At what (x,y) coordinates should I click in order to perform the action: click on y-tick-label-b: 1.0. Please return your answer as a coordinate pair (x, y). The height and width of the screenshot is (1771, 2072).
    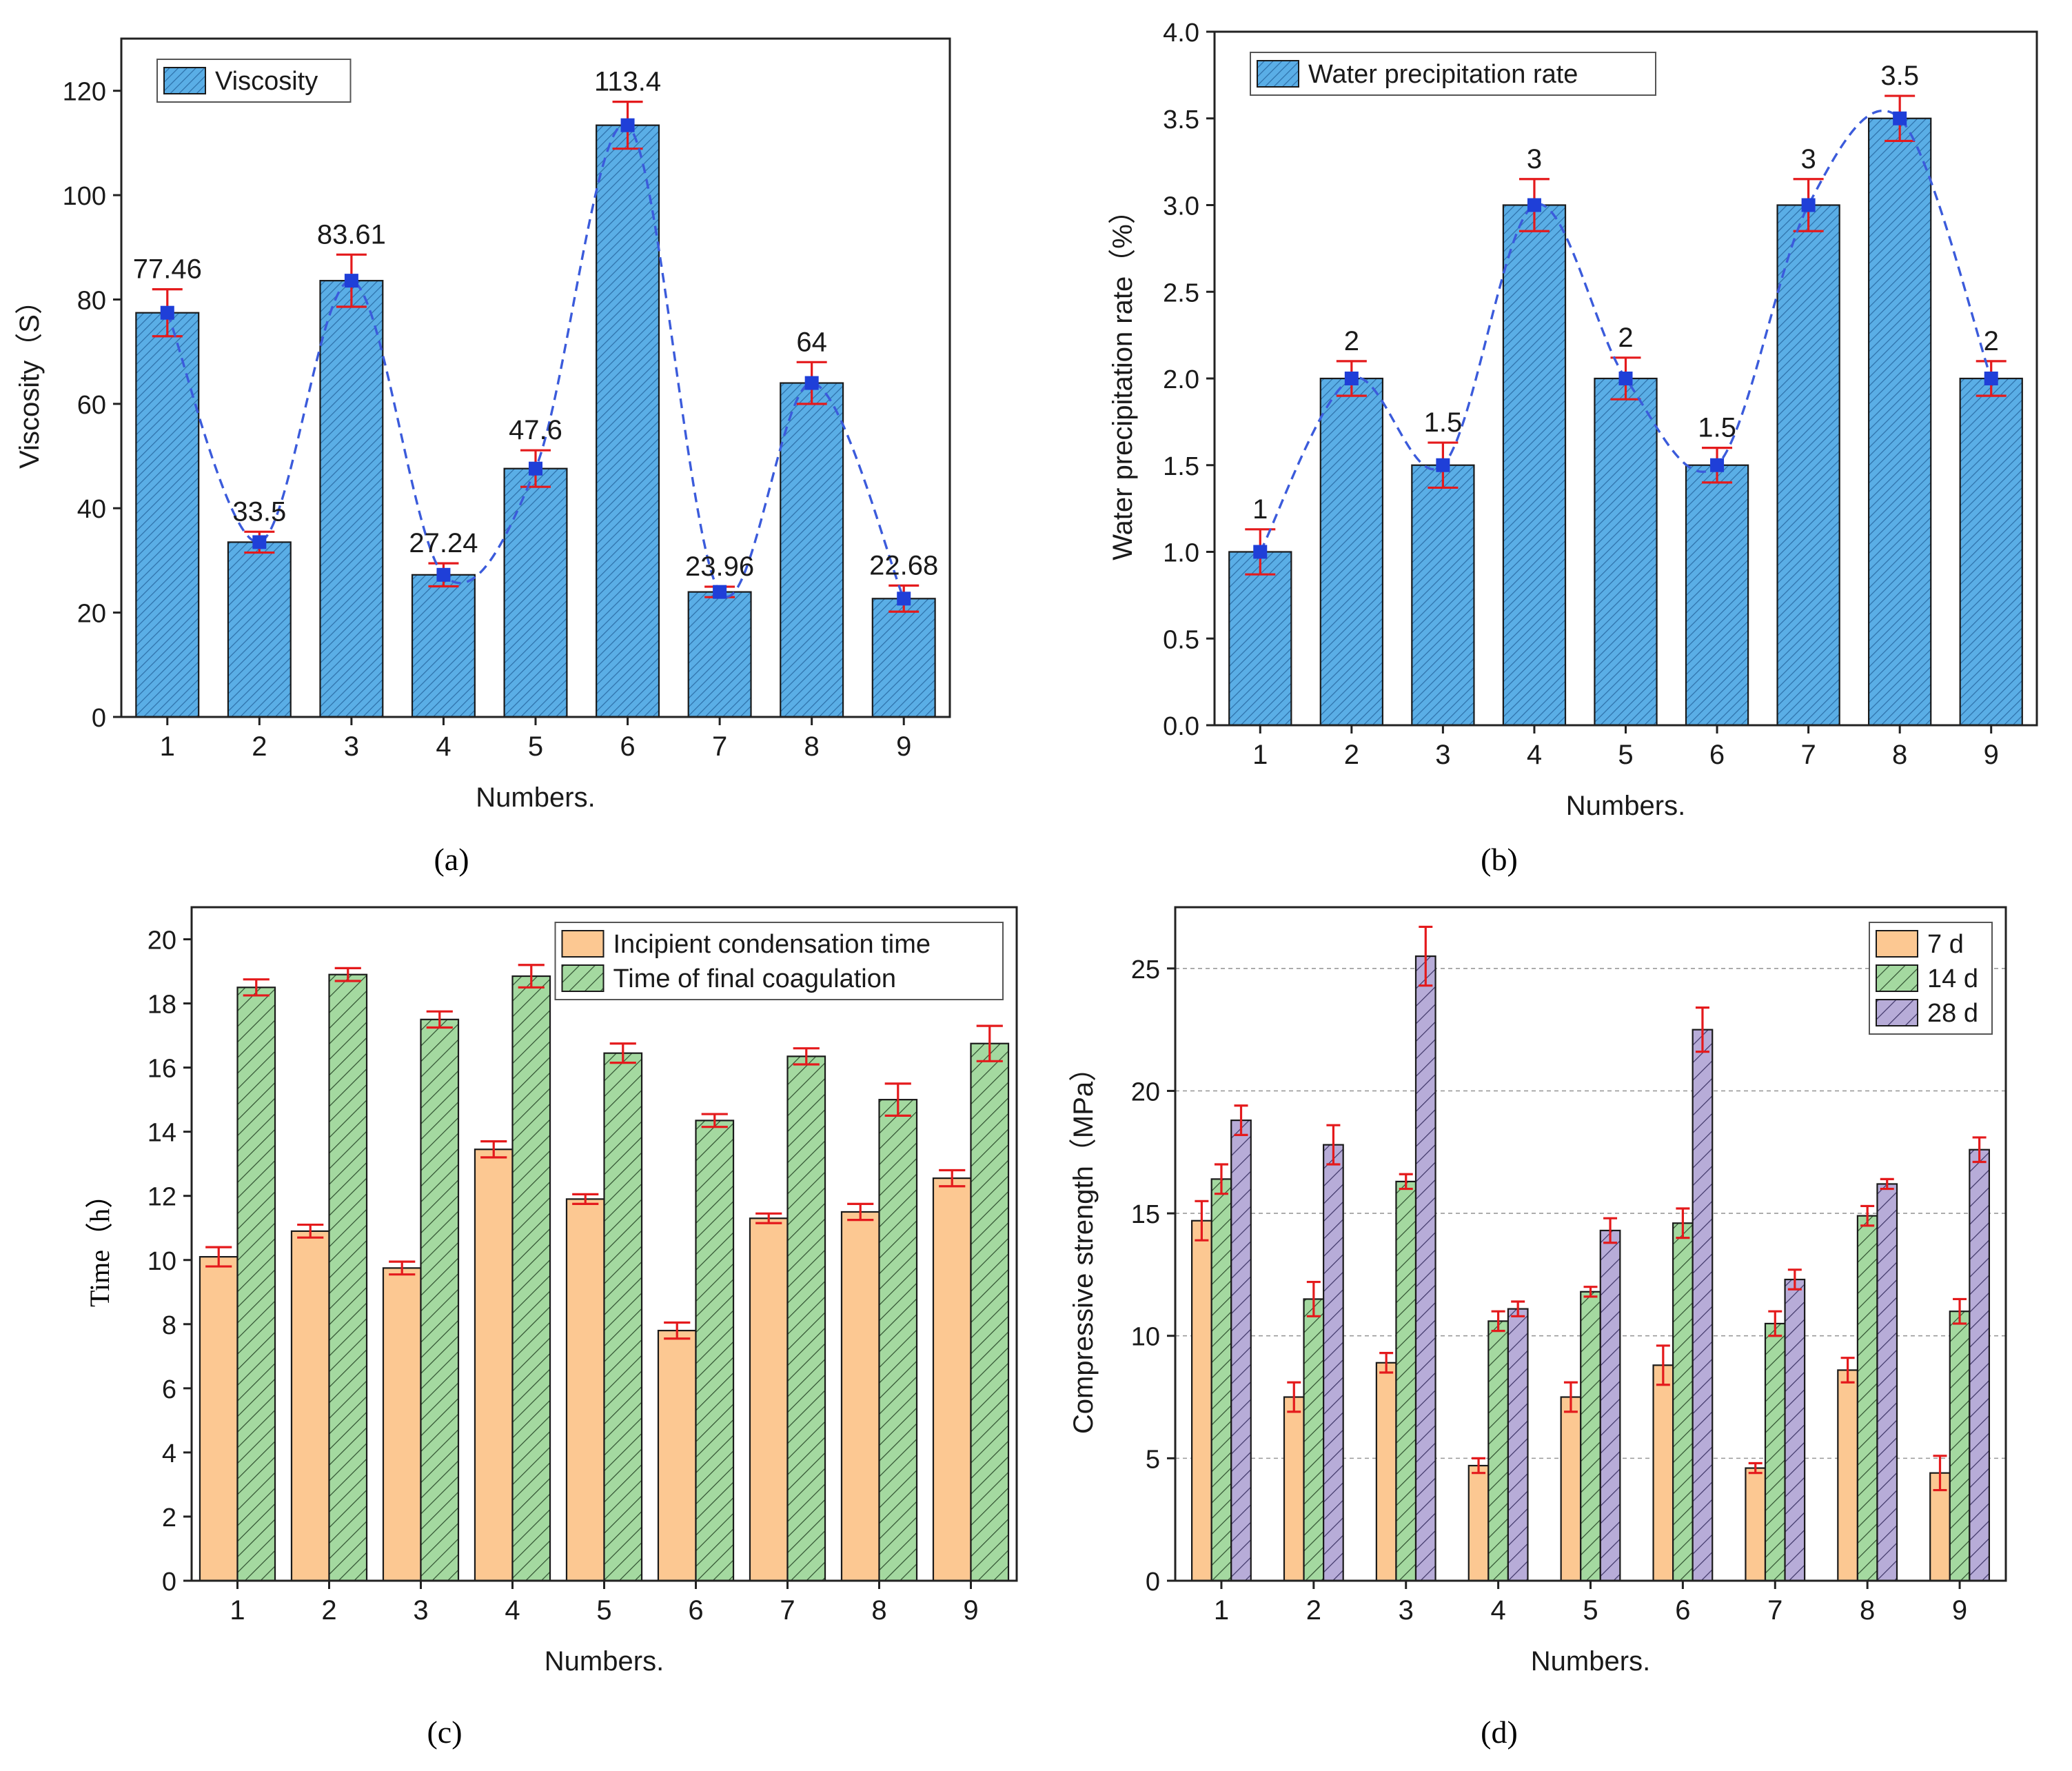
    Looking at the image, I should click on (1181, 553).